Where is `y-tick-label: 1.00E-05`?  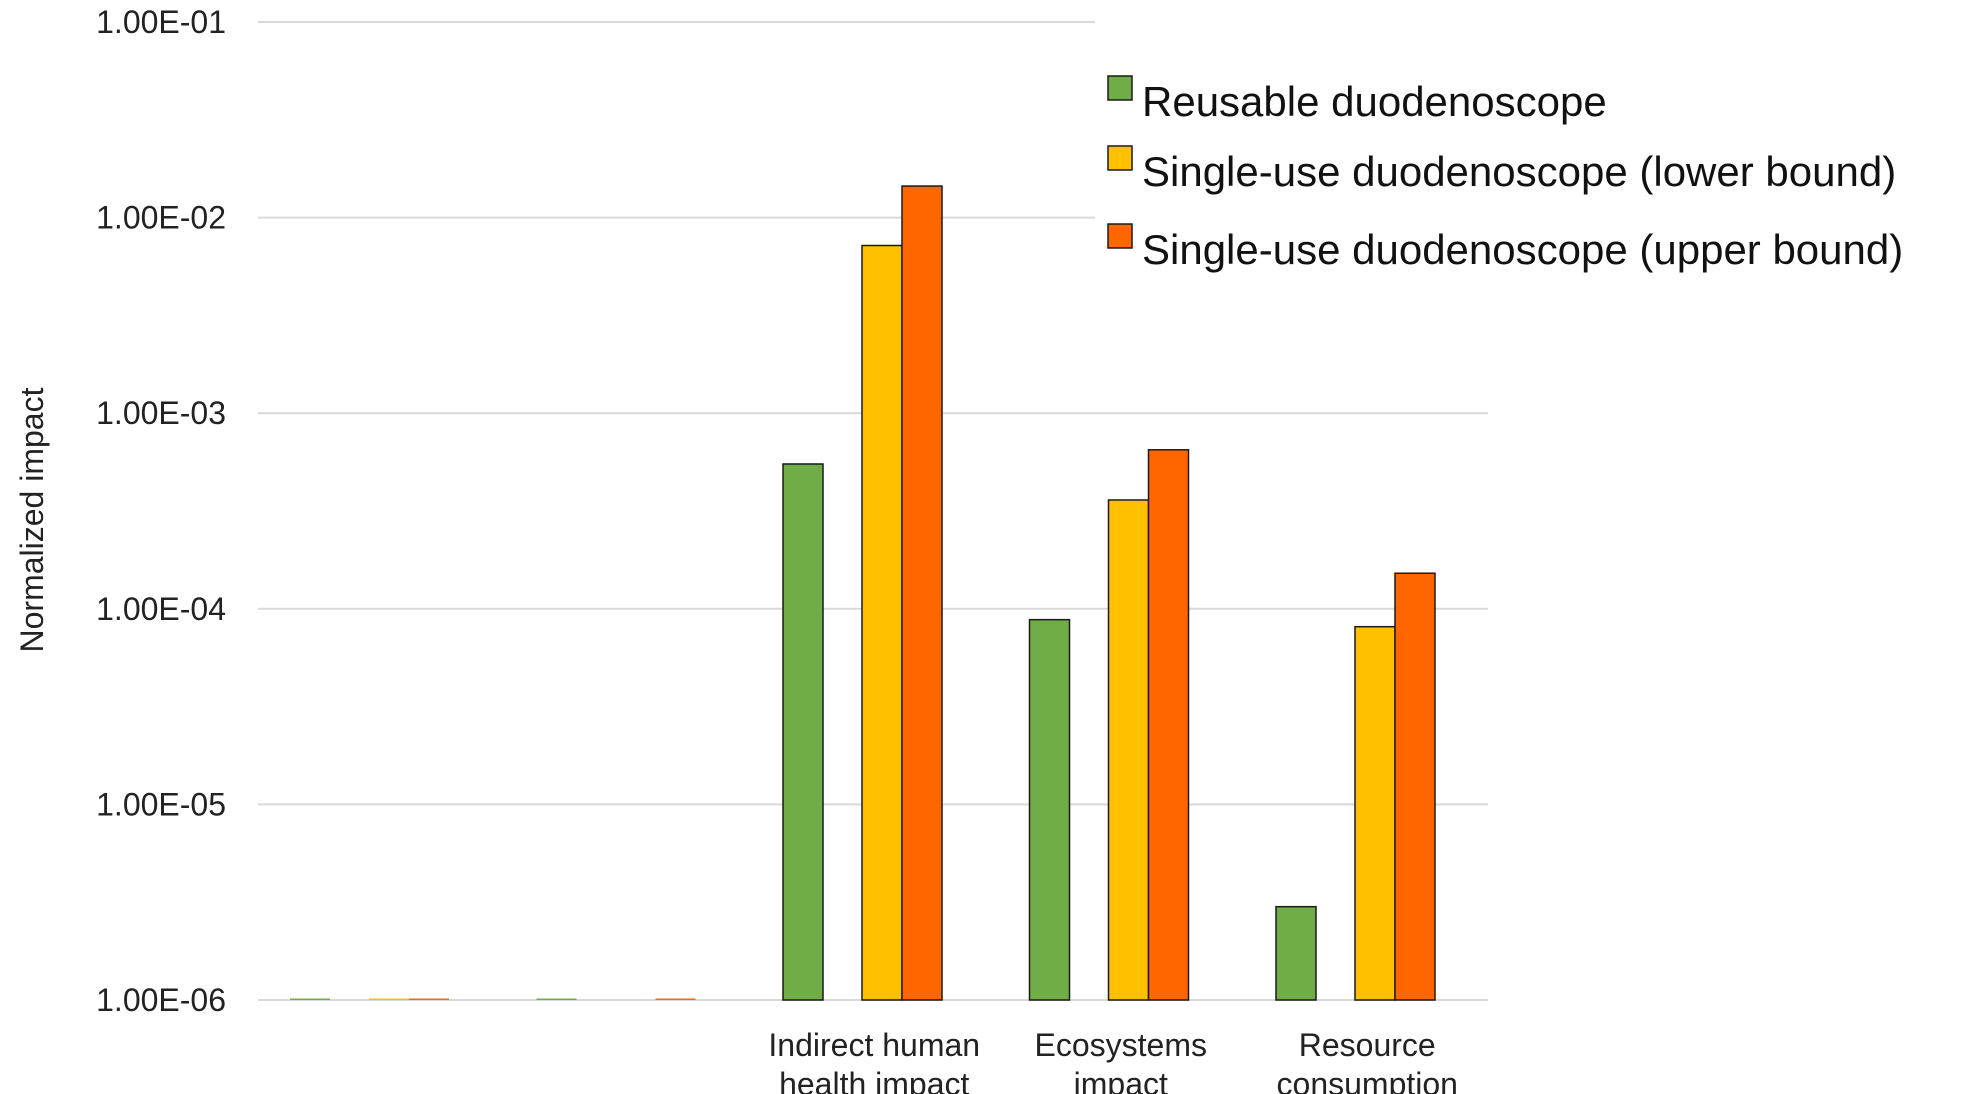 y-tick-label: 1.00E-05 is located at coordinates (161, 804).